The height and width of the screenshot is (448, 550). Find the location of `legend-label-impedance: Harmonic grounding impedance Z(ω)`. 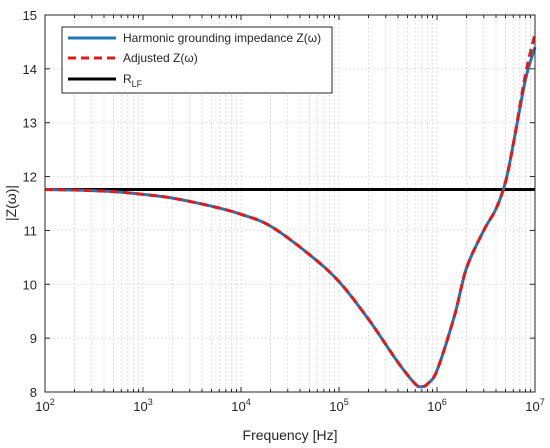

legend-label-impedance: Harmonic grounding impedance Z(ω) is located at coordinates (222, 38).